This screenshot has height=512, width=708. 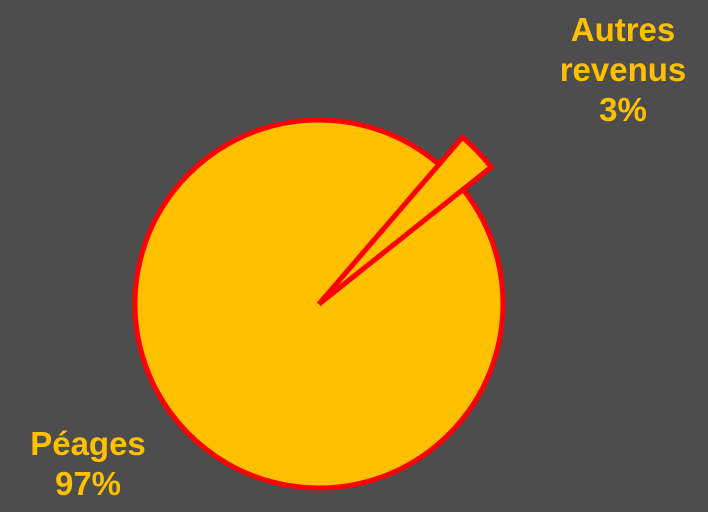 What do you see at coordinates (623, 109) in the screenshot?
I see `slice-value-autres: 3%` at bounding box center [623, 109].